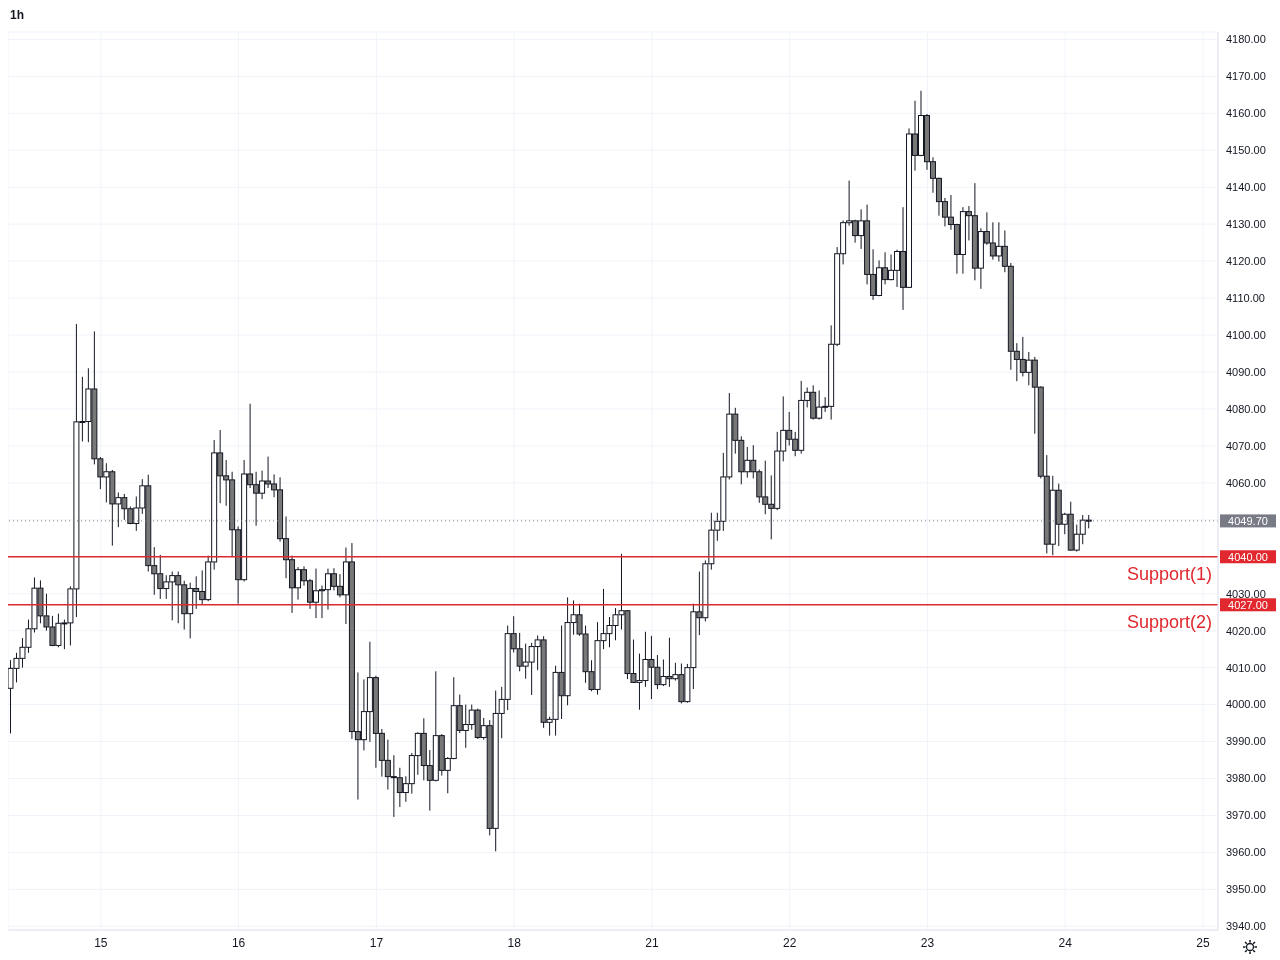 Image resolution: width=1280 pixels, height=960 pixels. I want to click on y-tick-label: 4120.00, so click(1246, 261).